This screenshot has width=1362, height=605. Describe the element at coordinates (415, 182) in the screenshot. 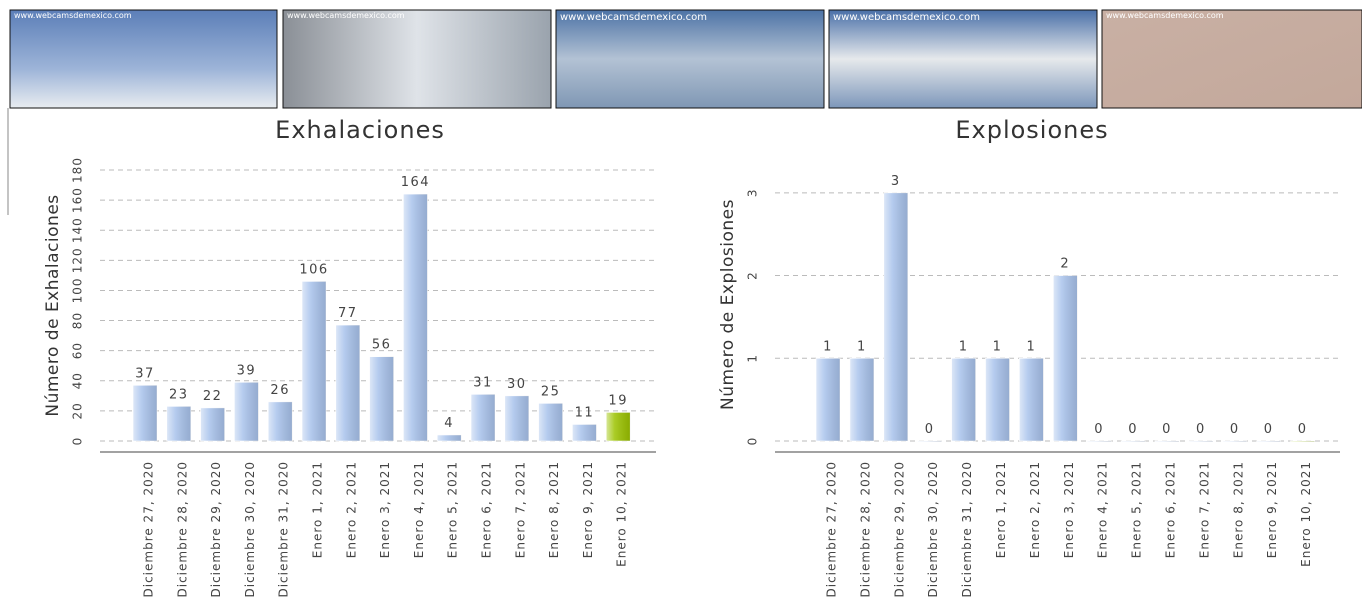

I see `value-label: 164` at that location.